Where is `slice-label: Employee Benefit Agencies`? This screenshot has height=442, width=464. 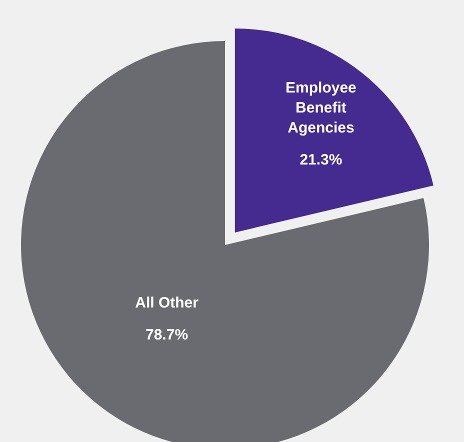
slice-label: Employee Benefit Agencies is located at coordinates (321, 108).